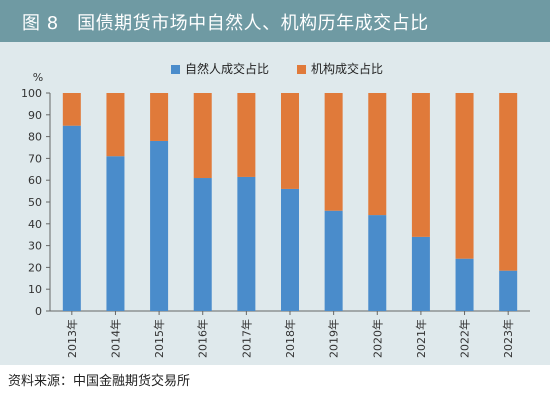 Image resolution: width=550 pixels, height=401 pixels. I want to click on y-tick-label: 0, so click(38, 311).